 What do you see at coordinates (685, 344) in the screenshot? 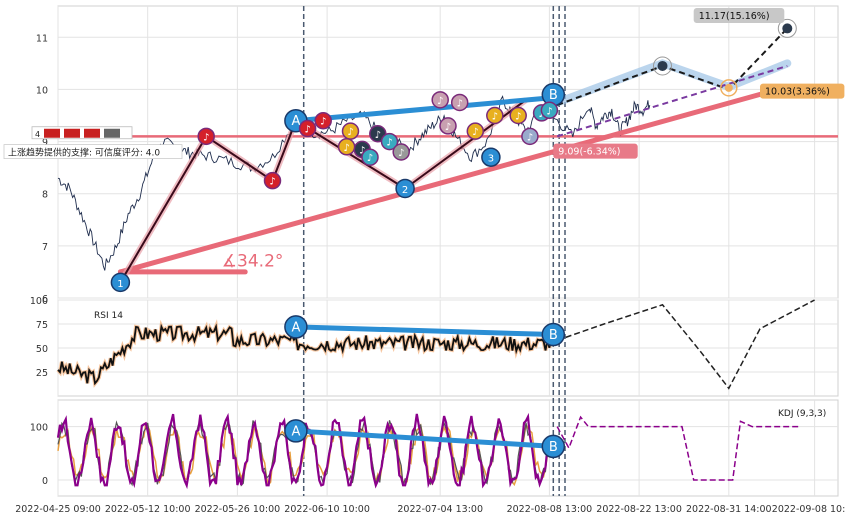
I see `rsi-forecast` at bounding box center [685, 344].